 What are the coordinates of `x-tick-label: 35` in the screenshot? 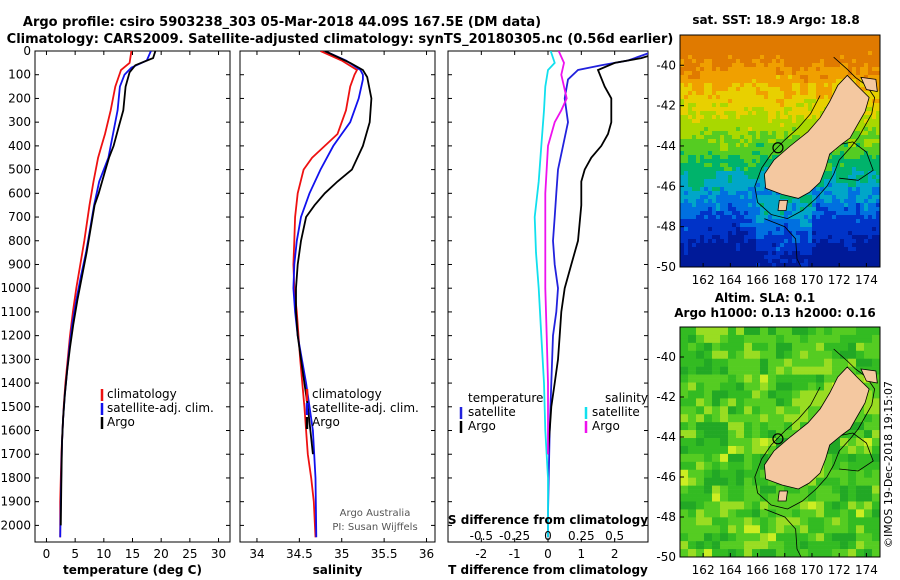 It's located at (341, 554).